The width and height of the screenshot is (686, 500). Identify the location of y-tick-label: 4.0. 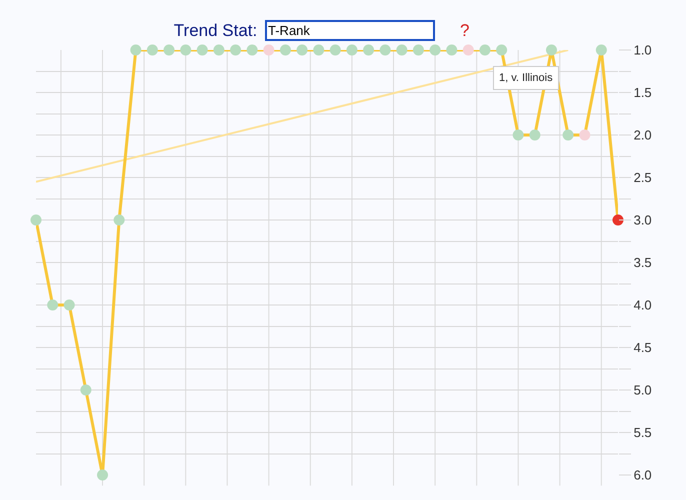
(643, 305).